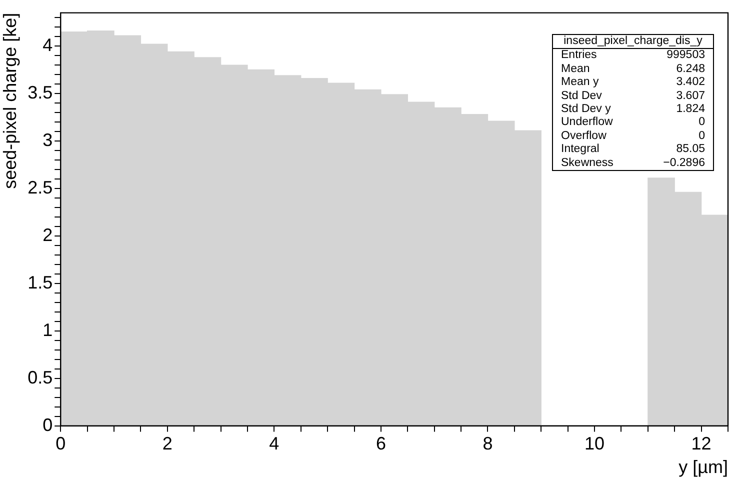 The image size is (734, 481). Describe the element at coordinates (701, 444) in the screenshot. I see `x-tick-label: 12` at that location.